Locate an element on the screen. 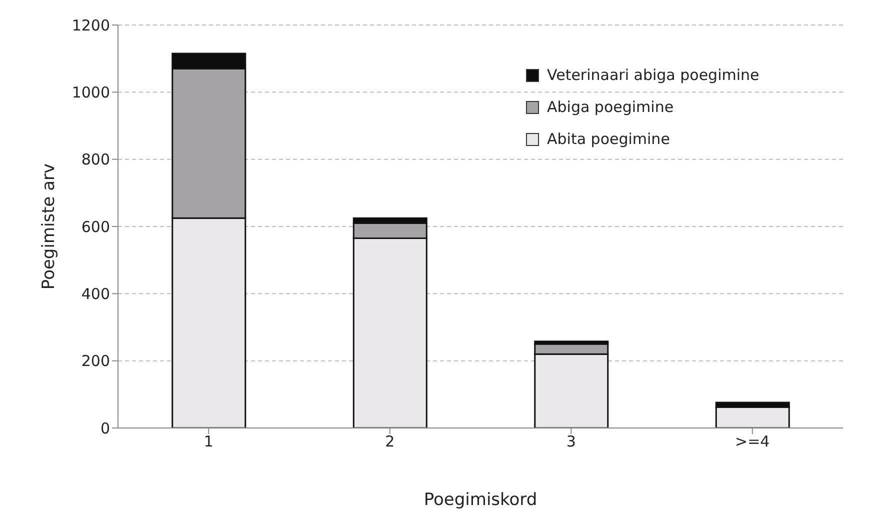 Image resolution: width=871 pixels, height=526 pixels. y-tick-label: 1200 is located at coordinates (91, 25).